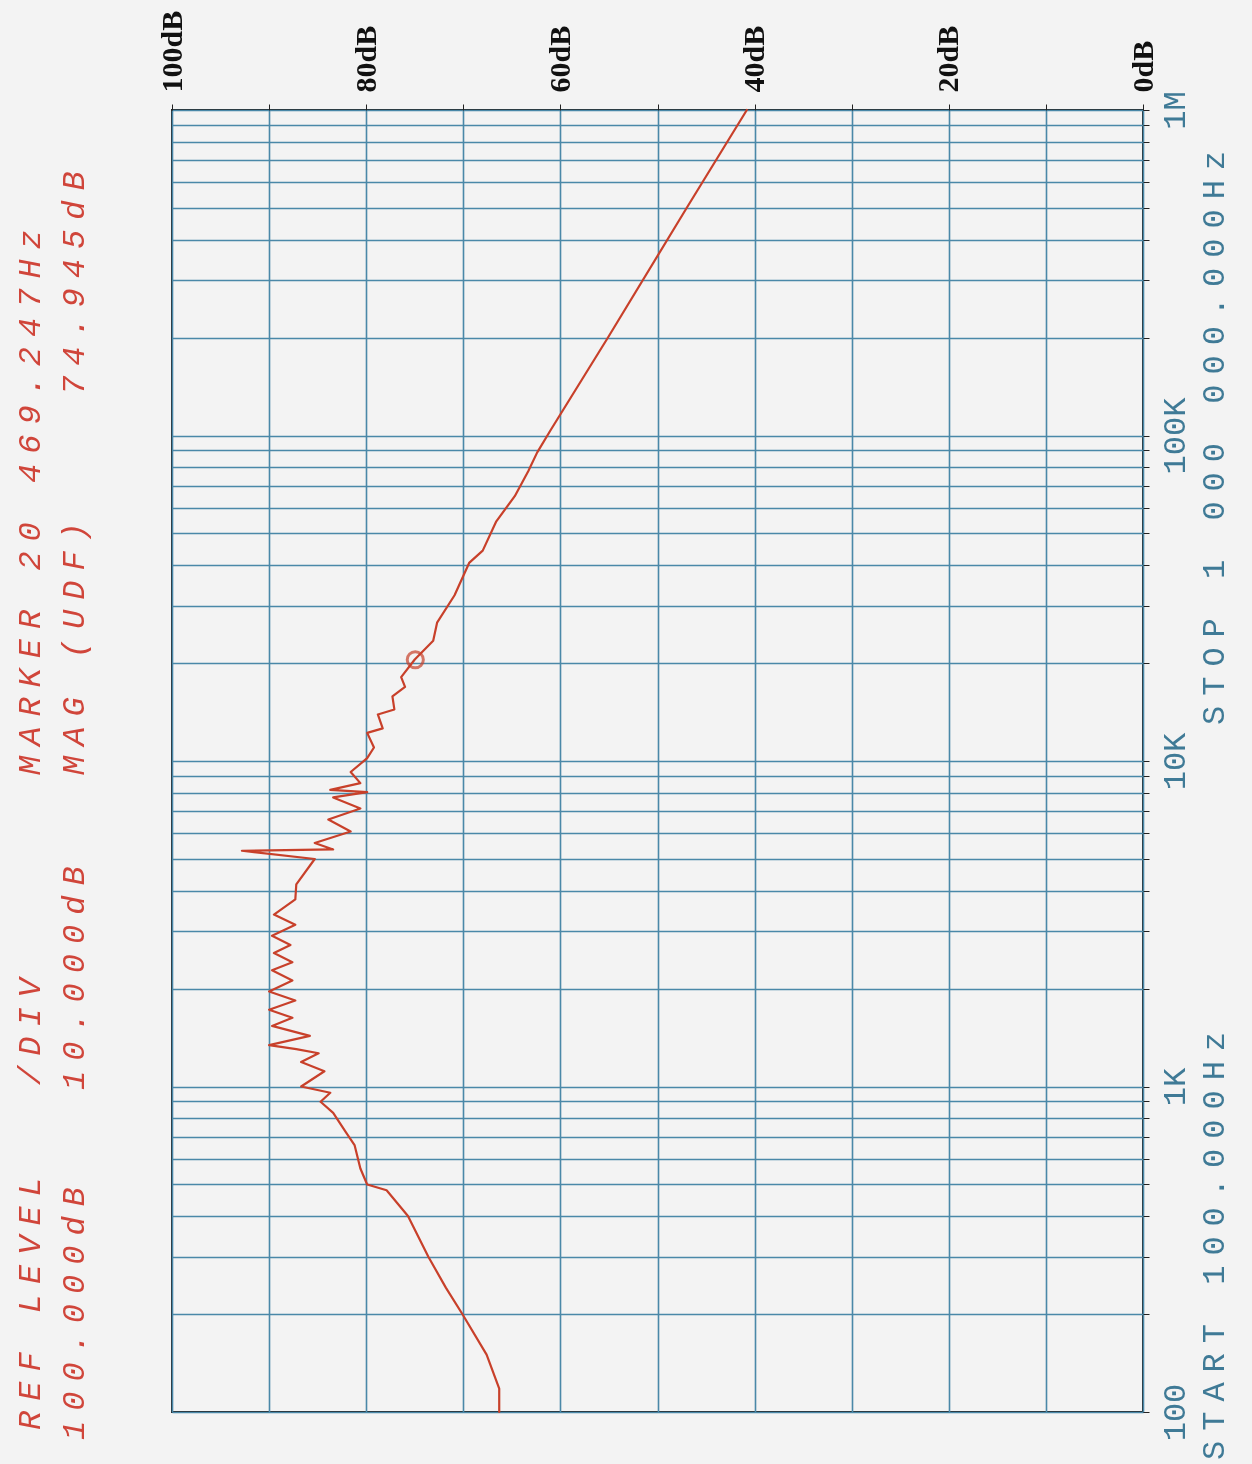 This screenshot has width=1252, height=1464. I want to click on y-tick-label: 100, so click(1176, 1412).